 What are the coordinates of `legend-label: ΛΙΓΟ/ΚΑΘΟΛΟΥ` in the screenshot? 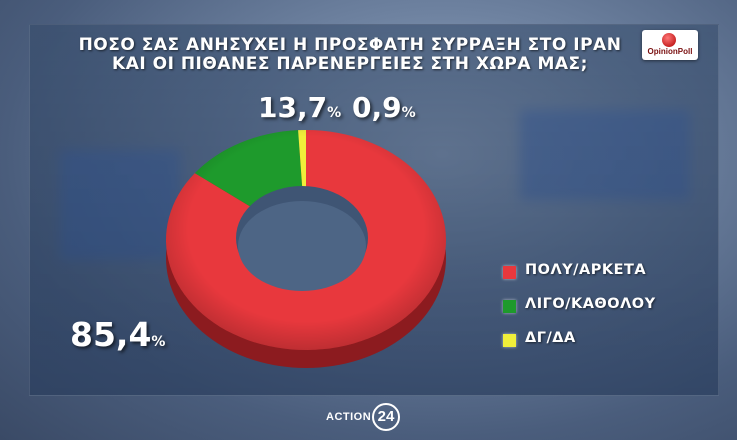 It's located at (590, 304).